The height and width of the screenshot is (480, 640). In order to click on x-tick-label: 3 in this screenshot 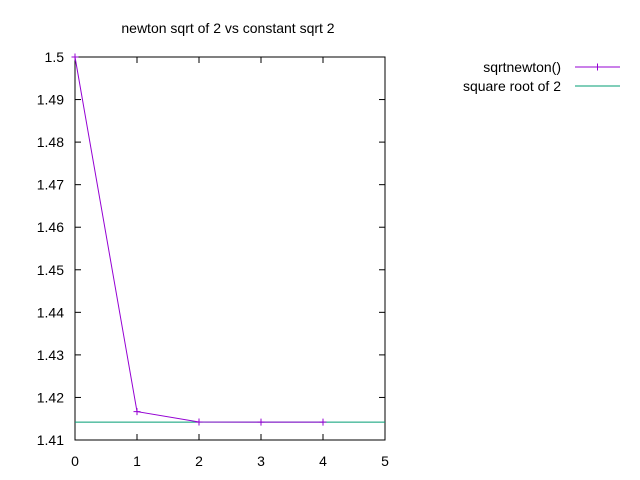, I will do `click(261, 461)`.